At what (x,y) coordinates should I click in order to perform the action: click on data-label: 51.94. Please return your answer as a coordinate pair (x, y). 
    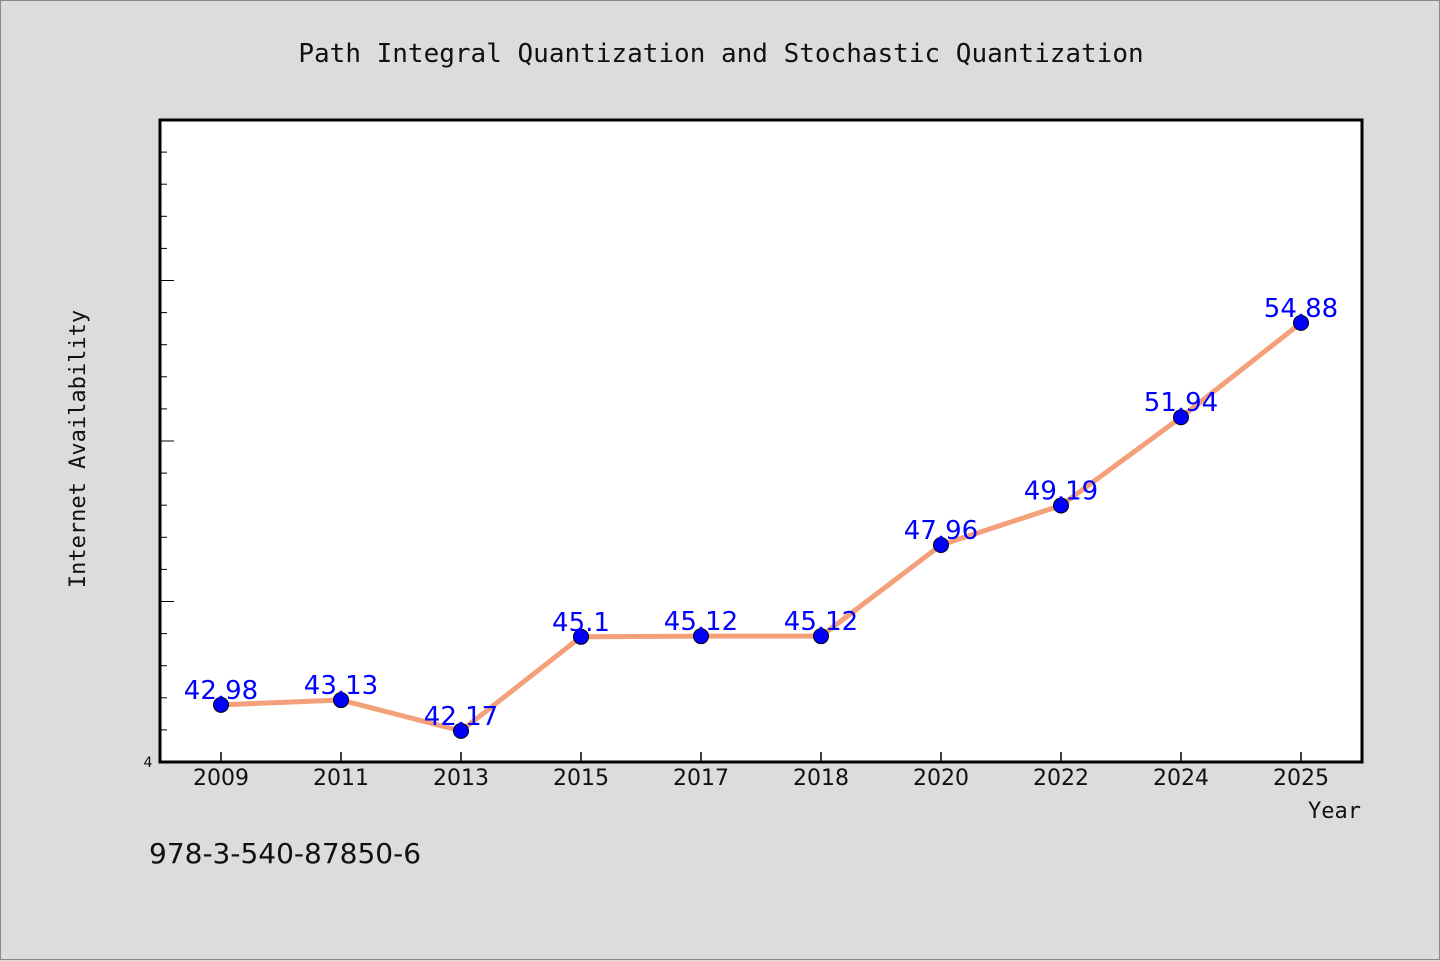
    Looking at the image, I should click on (1181, 403).